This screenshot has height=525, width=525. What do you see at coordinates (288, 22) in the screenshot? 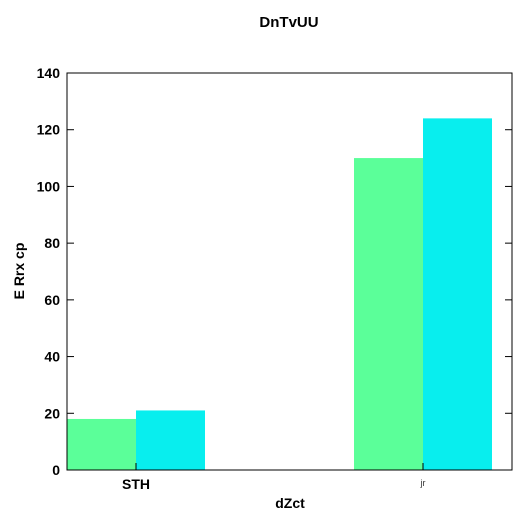
I see `chart-title: DnTvUU` at bounding box center [288, 22].